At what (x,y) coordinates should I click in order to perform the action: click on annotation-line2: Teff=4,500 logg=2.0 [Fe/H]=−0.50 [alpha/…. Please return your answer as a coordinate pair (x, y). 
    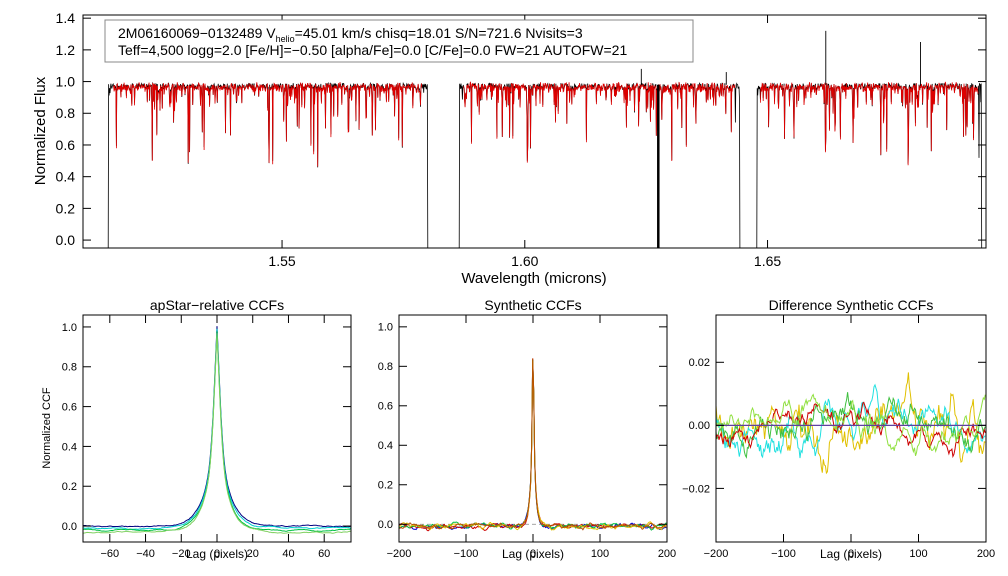
    Looking at the image, I should click on (372, 50).